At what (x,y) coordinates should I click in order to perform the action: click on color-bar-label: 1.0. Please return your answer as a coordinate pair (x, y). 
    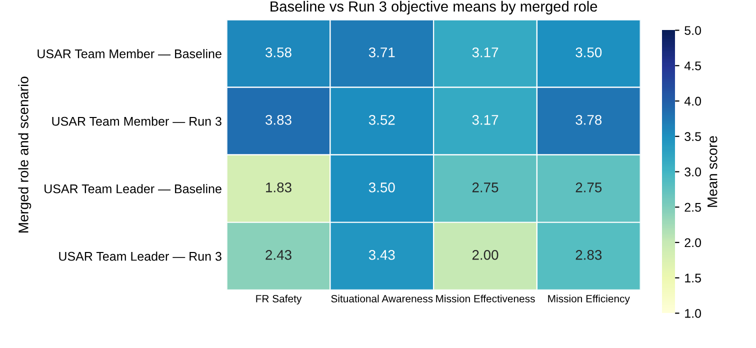
    Looking at the image, I should click on (693, 313).